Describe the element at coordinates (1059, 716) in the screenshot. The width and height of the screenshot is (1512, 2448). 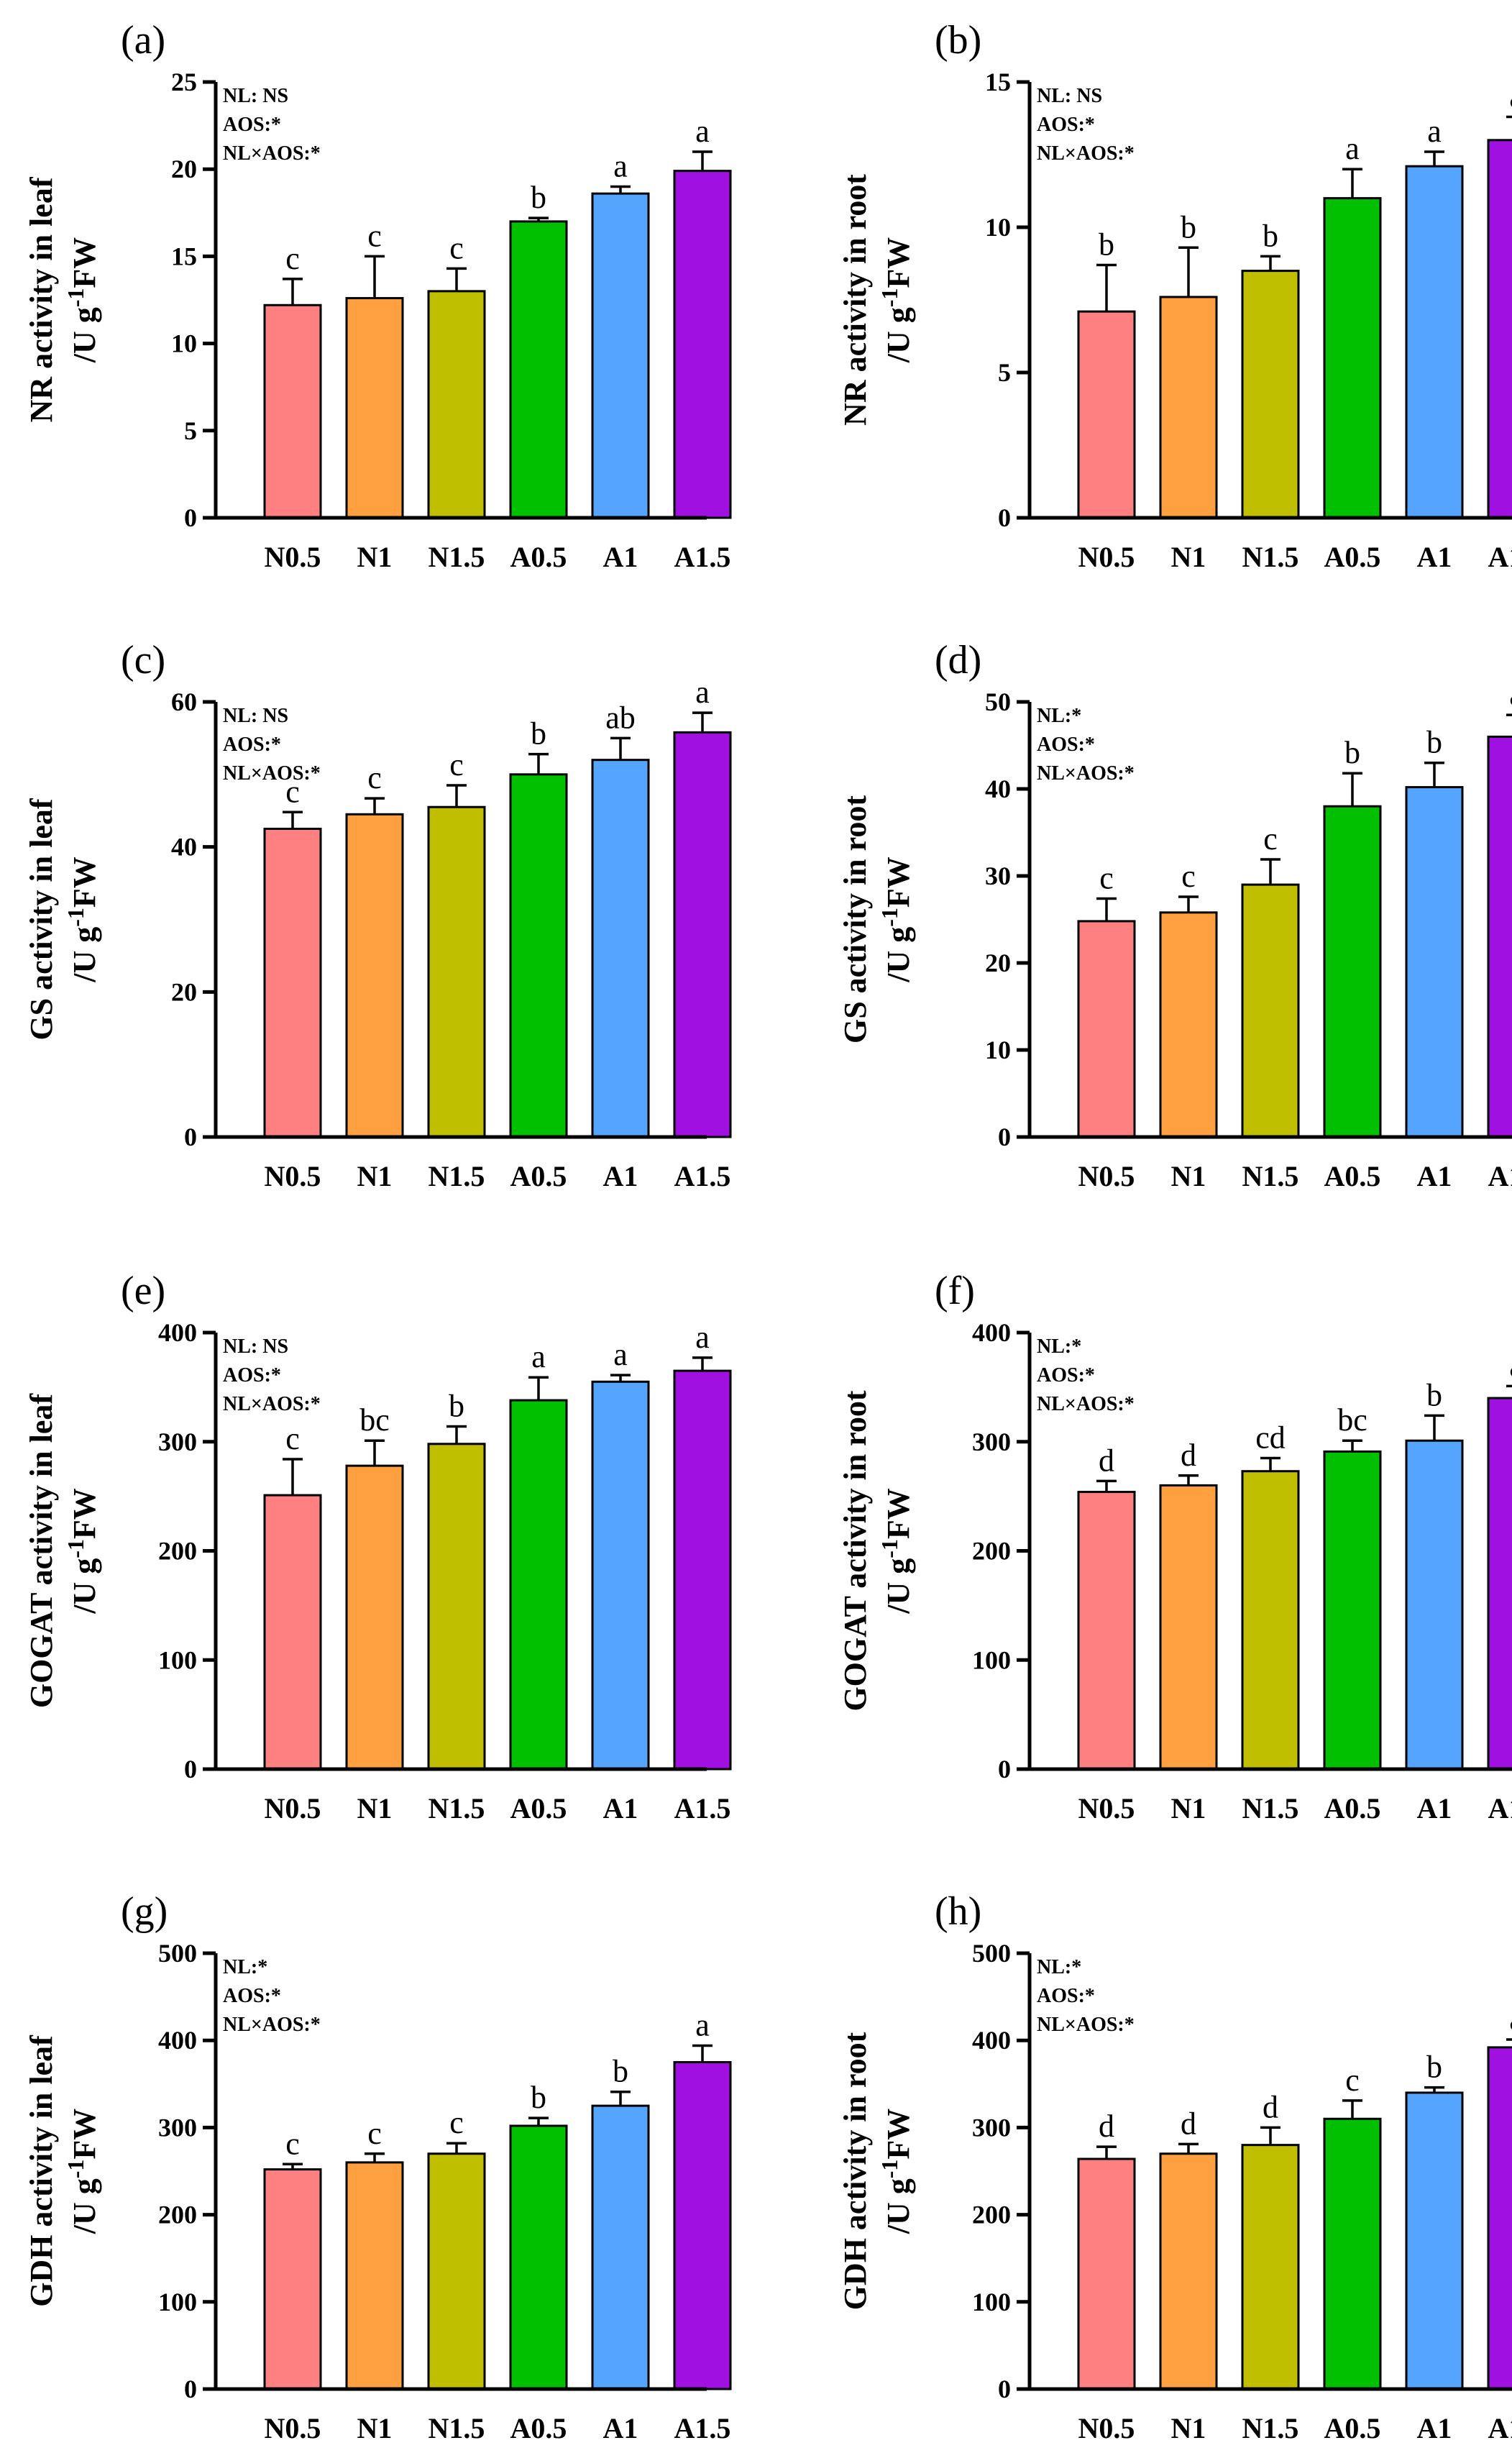
I see `stat-annotation-d-0: NL:*` at that location.